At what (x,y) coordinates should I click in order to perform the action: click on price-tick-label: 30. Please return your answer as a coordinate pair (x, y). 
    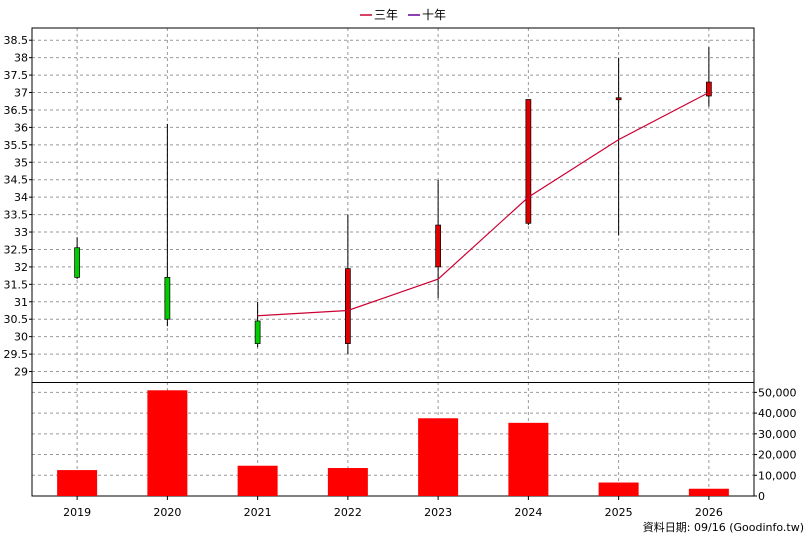
    Looking at the image, I should click on (21, 337).